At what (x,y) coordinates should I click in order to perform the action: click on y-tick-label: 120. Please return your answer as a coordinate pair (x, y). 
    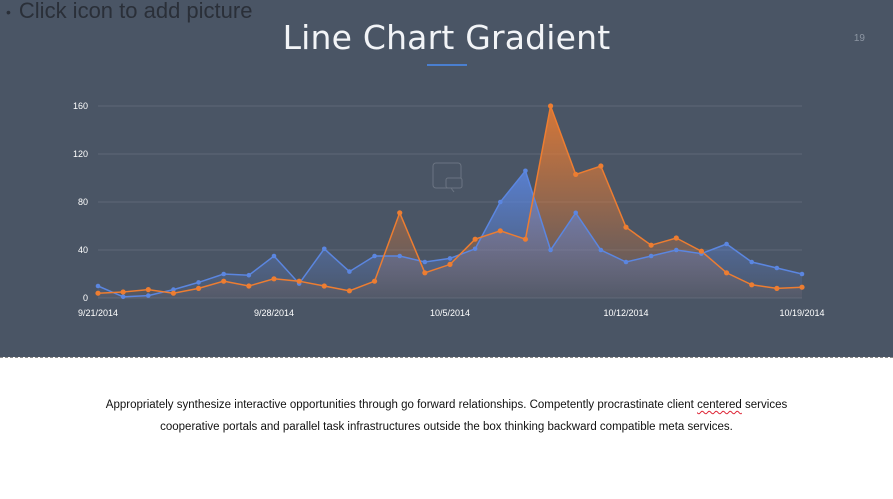
    Looking at the image, I should click on (80, 154).